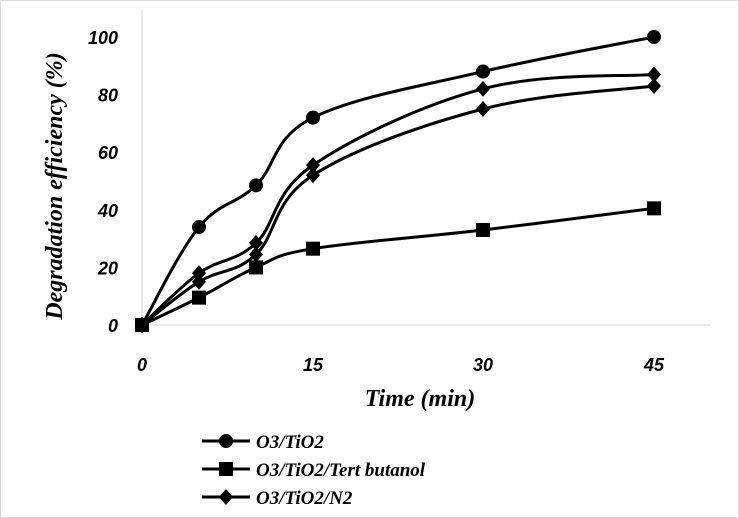 Image resolution: width=739 pixels, height=518 pixels. What do you see at coordinates (313, 365) in the screenshot?
I see `x-tick-label: 15` at bounding box center [313, 365].